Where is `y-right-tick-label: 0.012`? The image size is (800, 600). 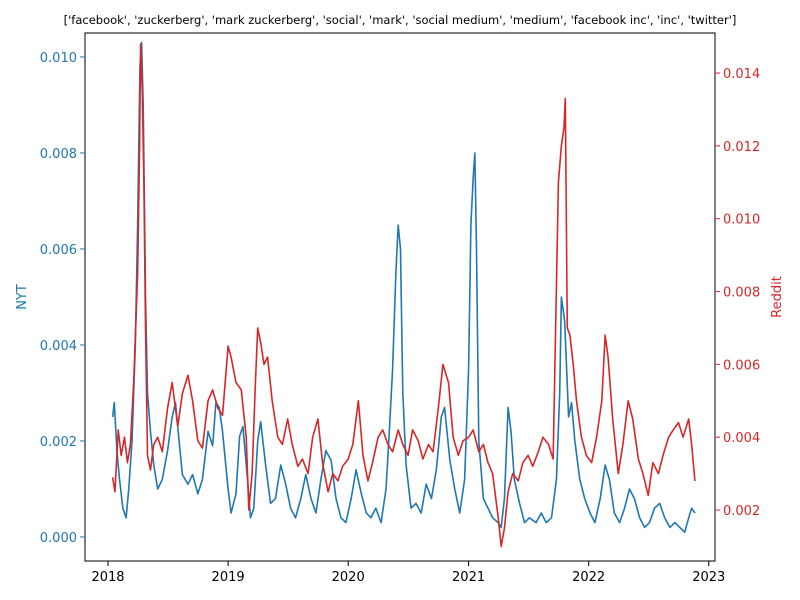 y-right-tick-label: 0.012 is located at coordinates (741, 147).